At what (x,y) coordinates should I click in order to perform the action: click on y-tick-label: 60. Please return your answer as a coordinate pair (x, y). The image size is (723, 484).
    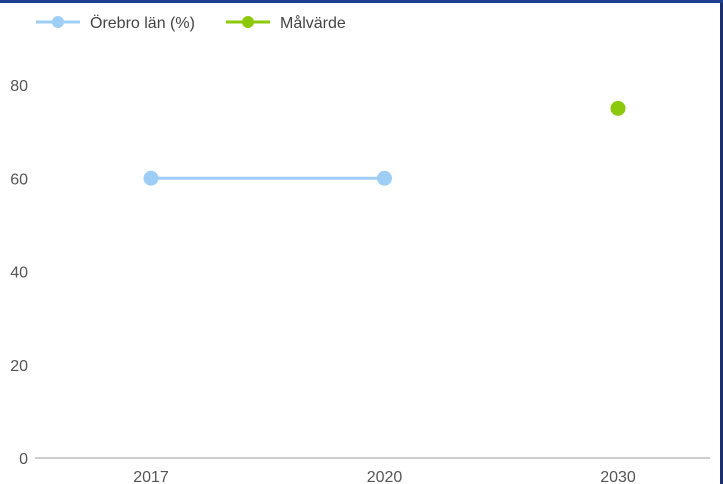
    Looking at the image, I should click on (19, 179).